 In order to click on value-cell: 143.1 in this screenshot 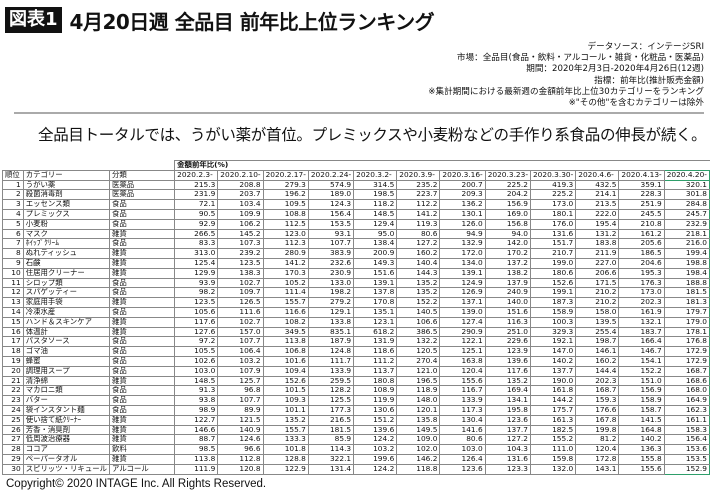, I will do `click(597, 469)`.